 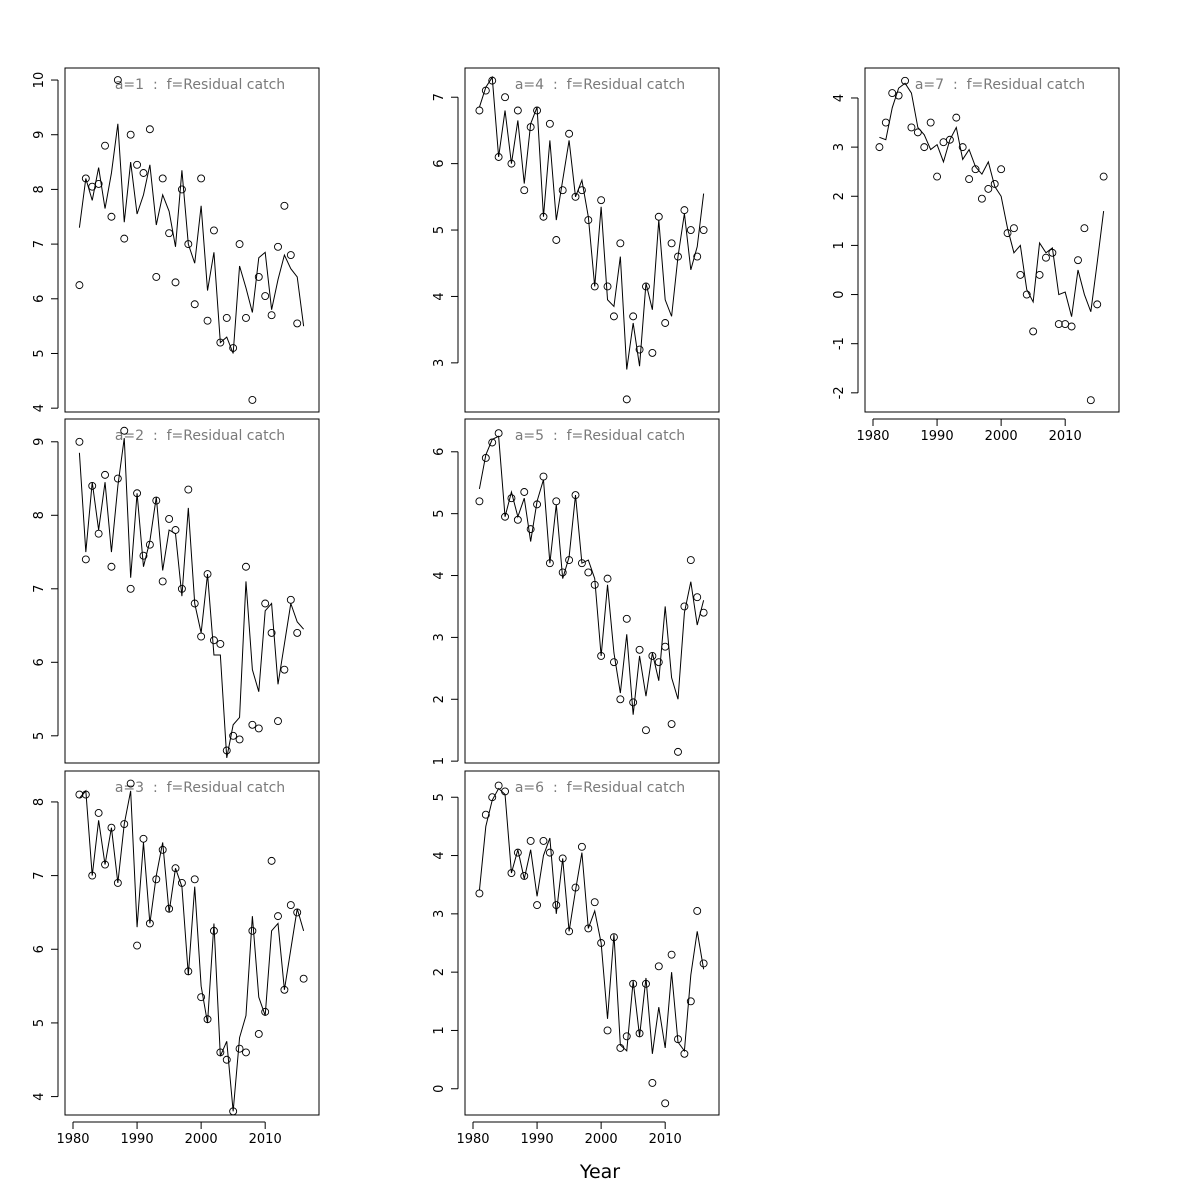 I want to click on y-tick-label: 9, so click(x=39, y=135).